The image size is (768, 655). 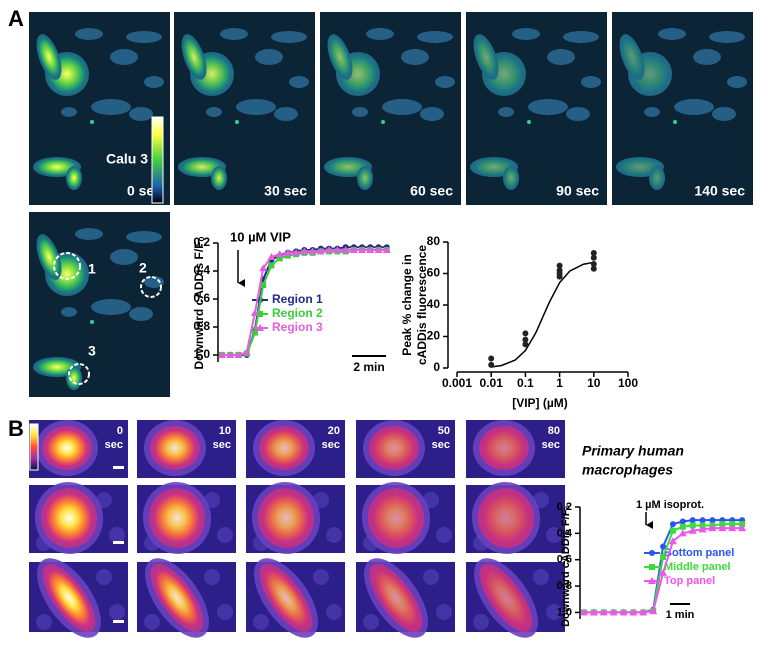 What do you see at coordinates (285, 191) in the screenshot?
I see `time-label: 30 sec` at bounding box center [285, 191].